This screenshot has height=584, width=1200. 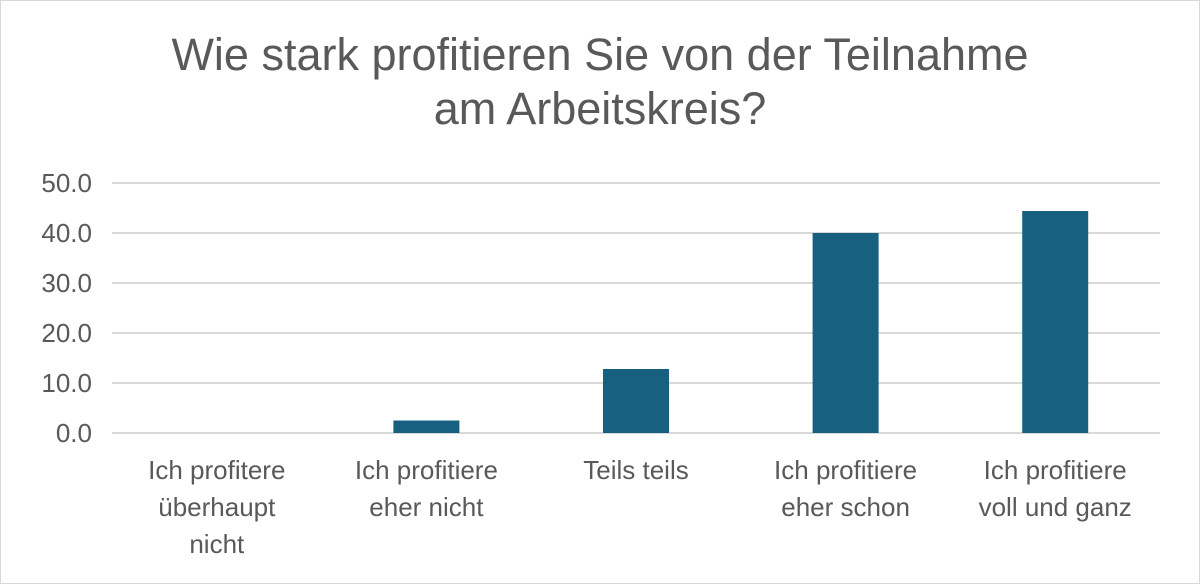 I want to click on chart-title-line-2: am Arbeitskreis?, so click(x=600, y=108).